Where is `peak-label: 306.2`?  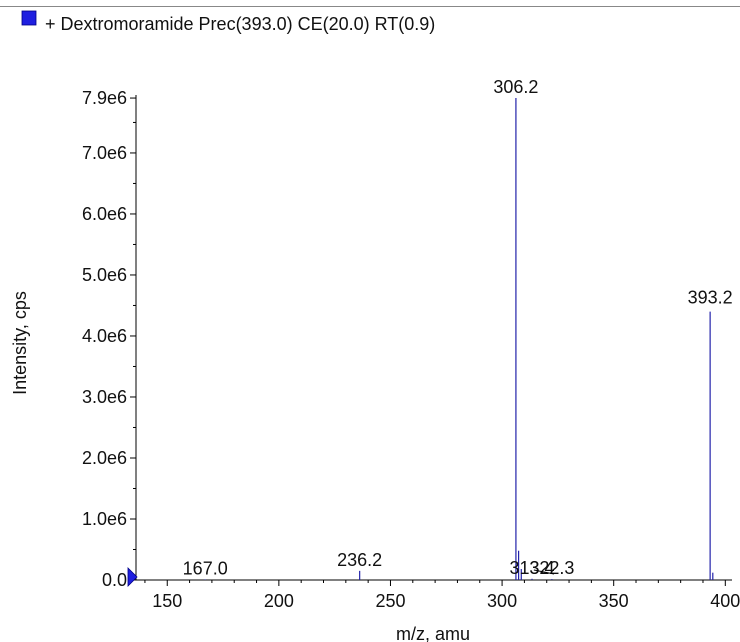 peak-label: 306.2 is located at coordinates (515, 87).